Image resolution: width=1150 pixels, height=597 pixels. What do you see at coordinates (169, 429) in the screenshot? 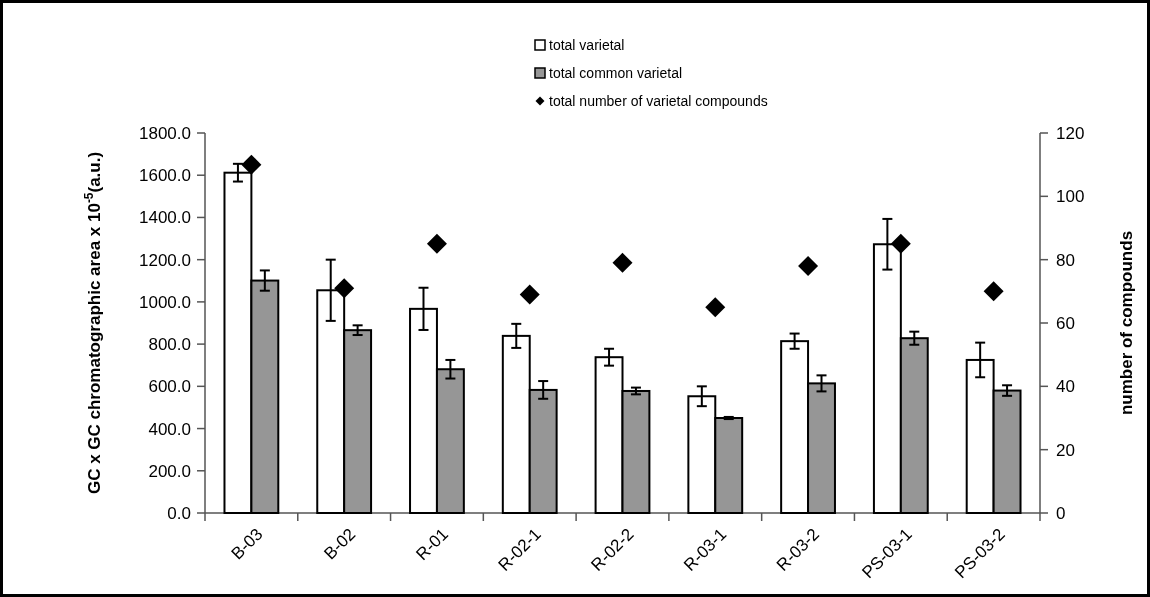
I see `y-tick-label: 400.0` at bounding box center [169, 429].